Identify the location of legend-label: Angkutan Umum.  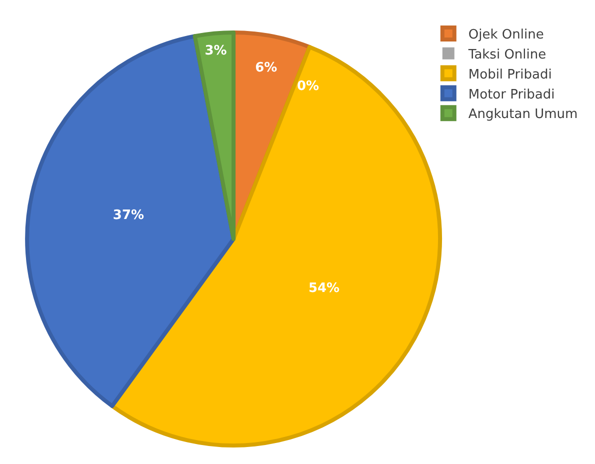
(523, 114).